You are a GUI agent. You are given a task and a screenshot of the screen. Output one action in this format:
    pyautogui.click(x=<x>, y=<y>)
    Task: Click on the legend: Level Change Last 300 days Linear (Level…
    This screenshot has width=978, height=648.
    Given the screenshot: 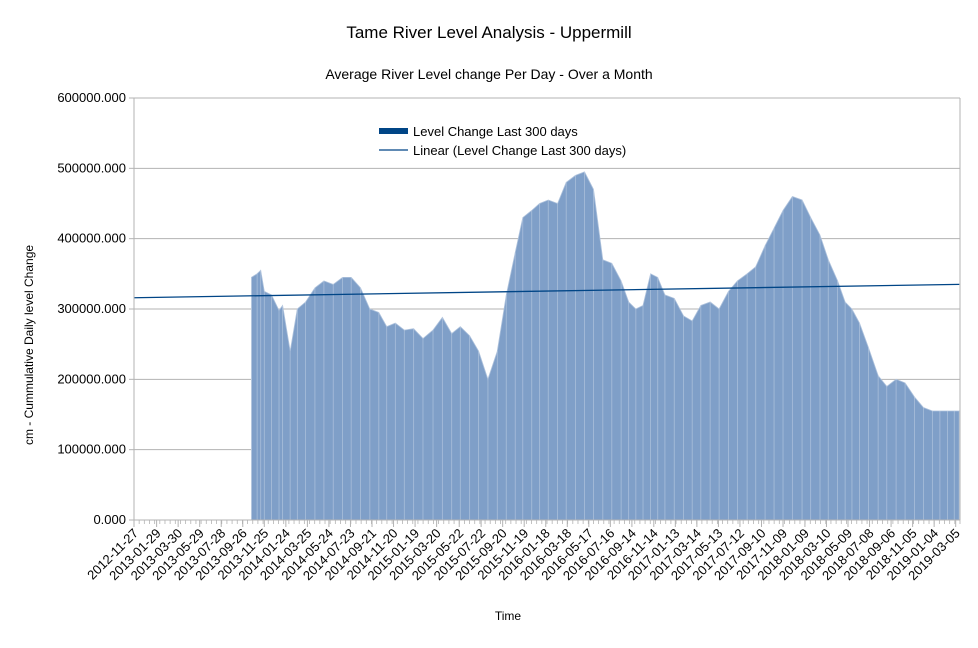 What is the action you would take?
    pyautogui.click(x=502, y=141)
    